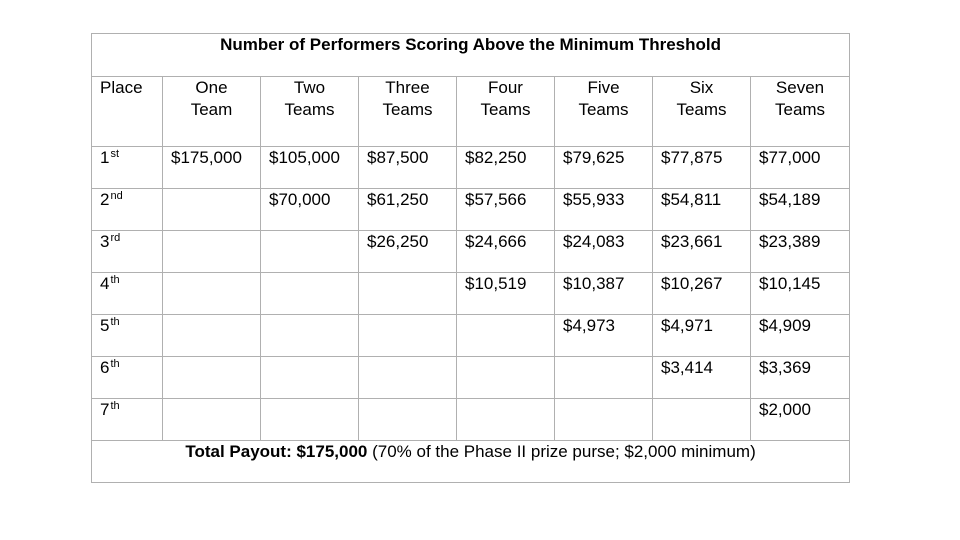  Describe the element at coordinates (505, 293) in the screenshot. I see `payout-cell: $10,519` at that location.